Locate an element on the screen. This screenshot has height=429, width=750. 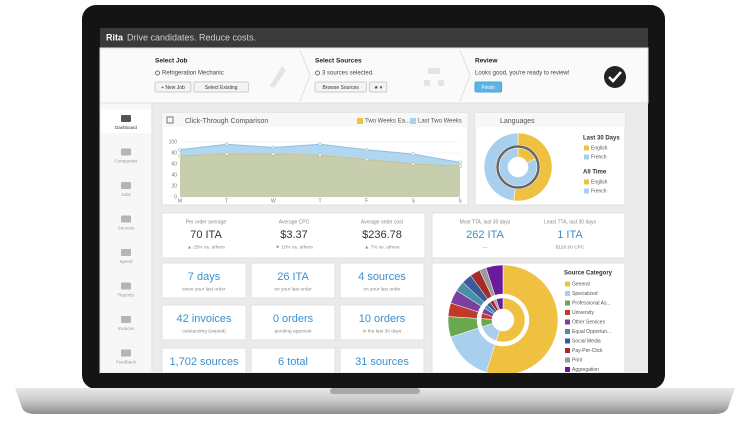
legend-label: Pay-Per-Click is located at coordinates (587, 351).